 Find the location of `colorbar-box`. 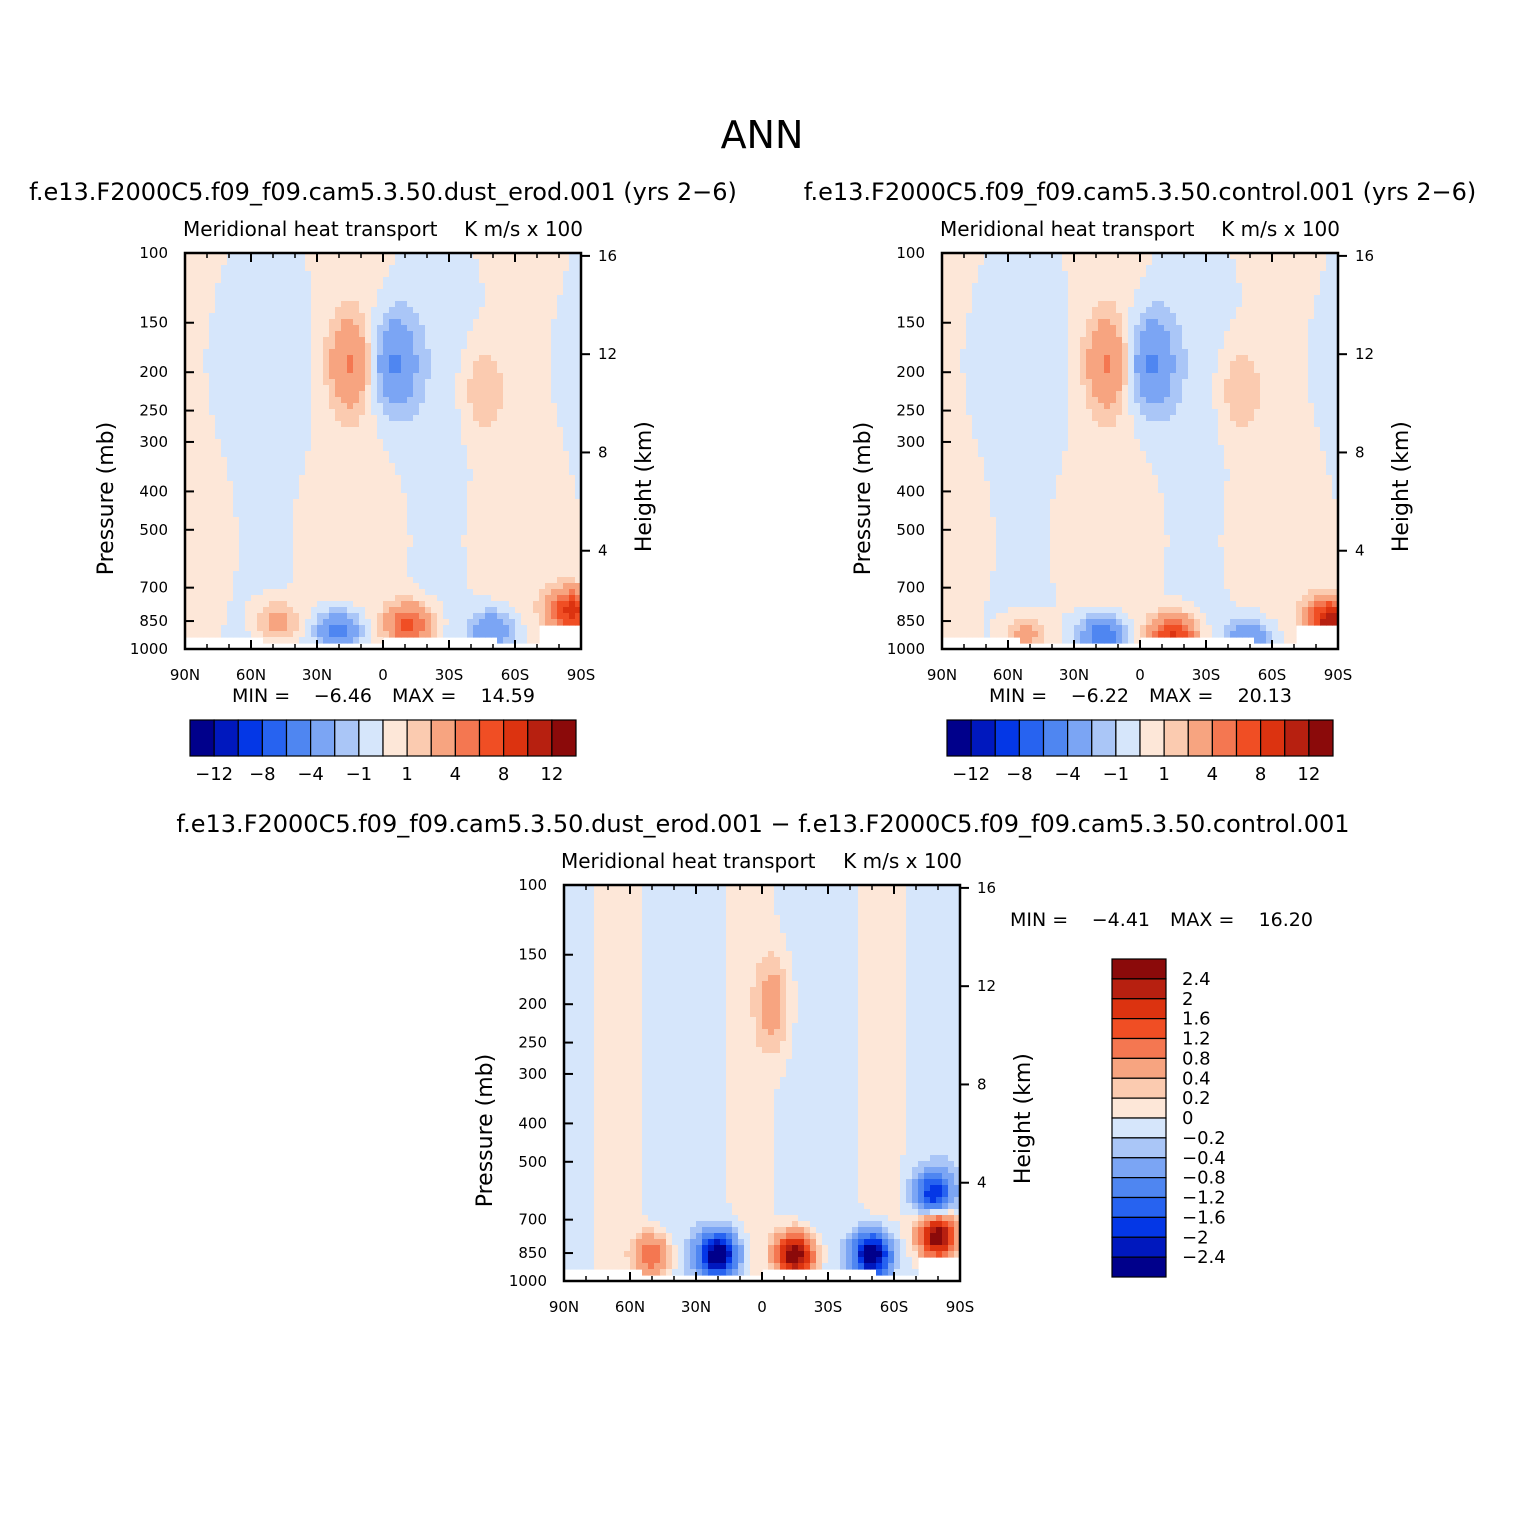

colorbar-box is located at coordinates (250, 738).